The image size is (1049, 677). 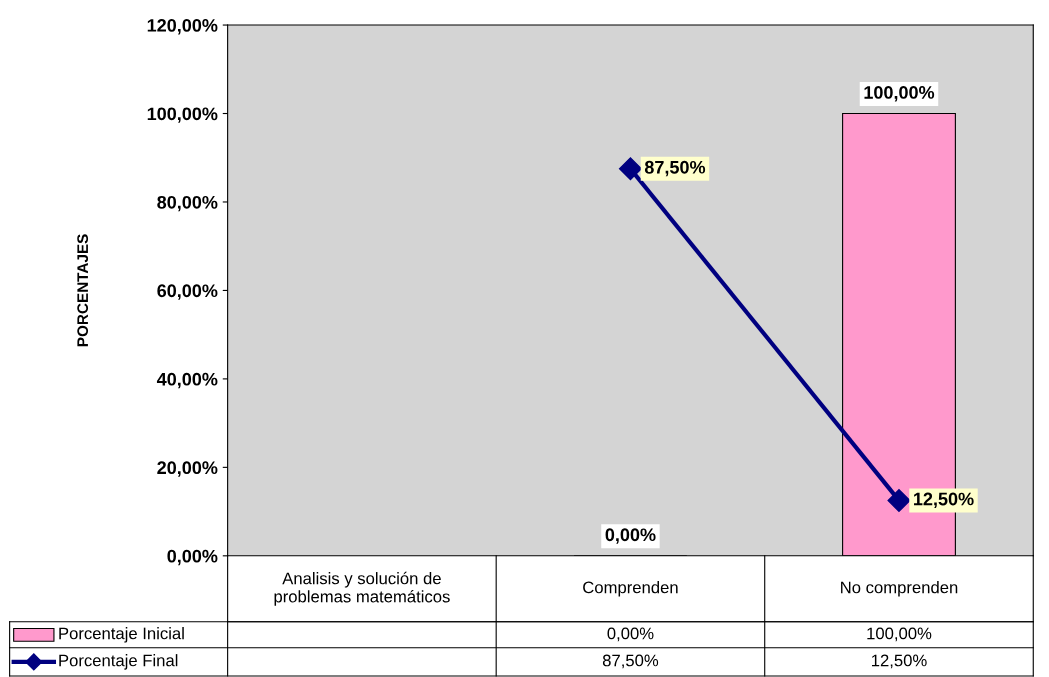 I want to click on data-label: 100,00%, so click(x=899, y=634).